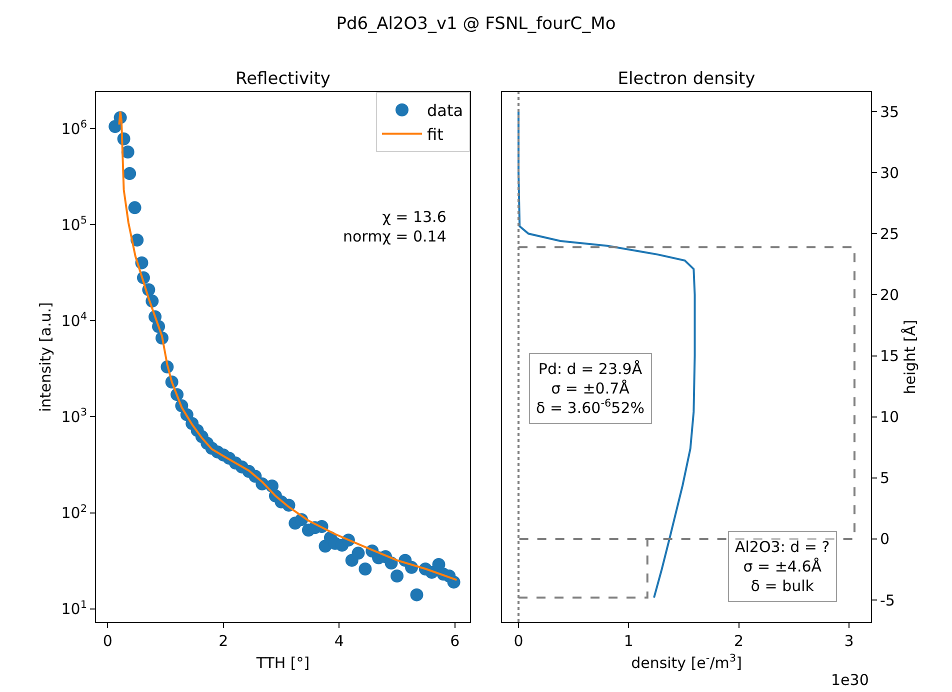 The image size is (952, 692). What do you see at coordinates (476, 24) in the screenshot?
I see `text: Pd6_Al2O3_v1 @ FSNL_fourC_Mo` at bounding box center [476, 24].